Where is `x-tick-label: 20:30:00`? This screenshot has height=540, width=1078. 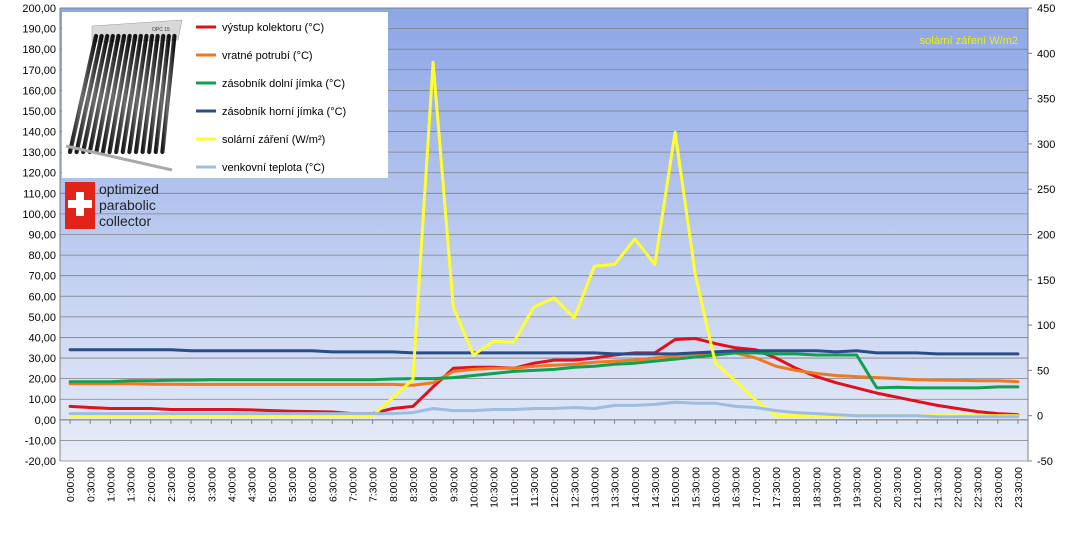
x-tick-label: 20:30:00 is located at coordinates (898, 487).